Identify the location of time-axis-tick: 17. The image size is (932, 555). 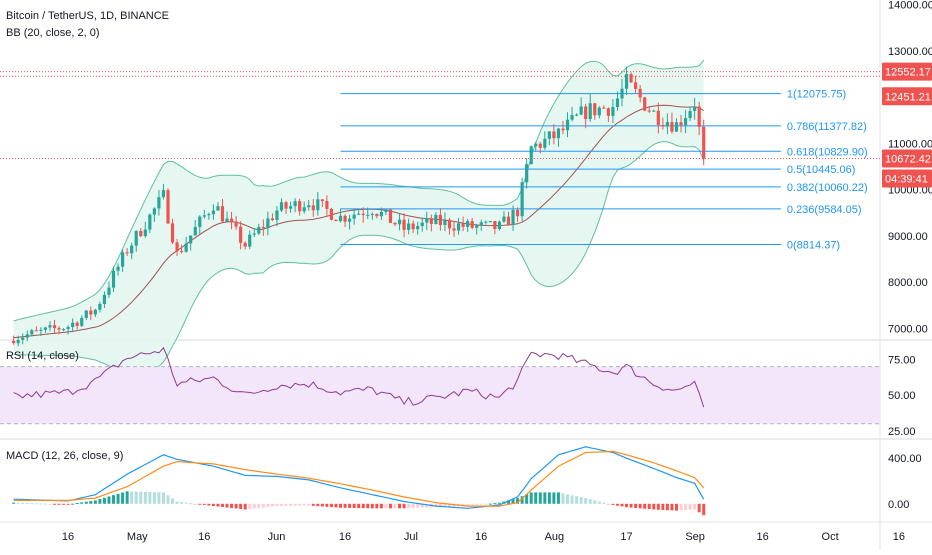
(626, 537).